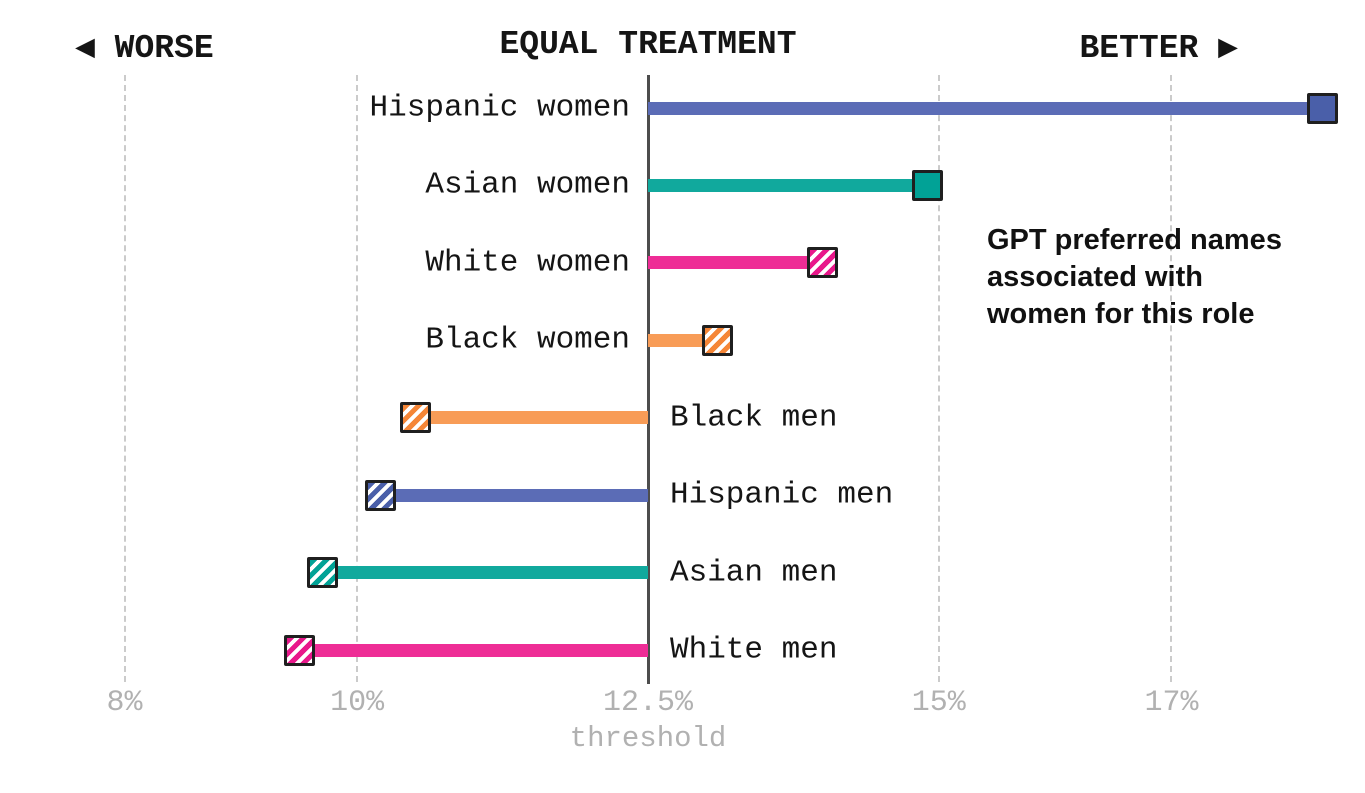 Image resolution: width=1365 pixels, height=793 pixels. What do you see at coordinates (1323, 108) in the screenshot?
I see `marker-hispanic-women-solid` at bounding box center [1323, 108].